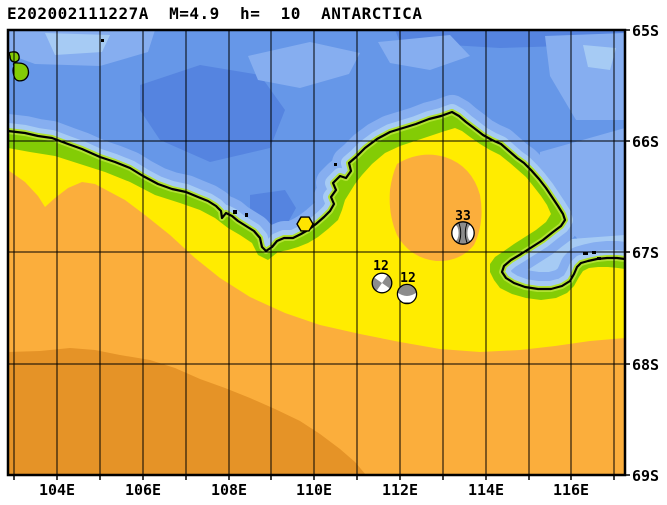  Describe the element at coordinates (407, 290) in the screenshot. I see `gray-cap` at that location.